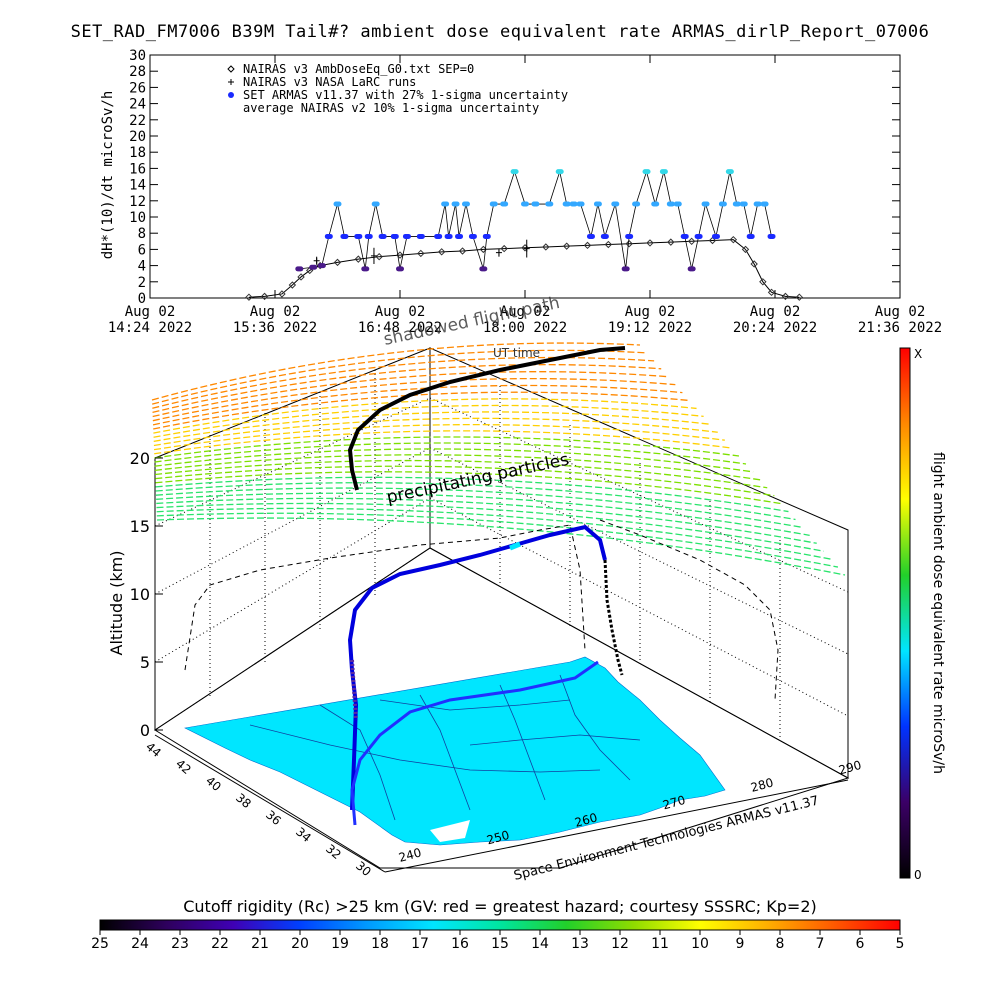 This screenshot has height=1000, width=1000. Describe the element at coordinates (850, 767) in the screenshot. I see `longitude-tick-label: 290` at that location.